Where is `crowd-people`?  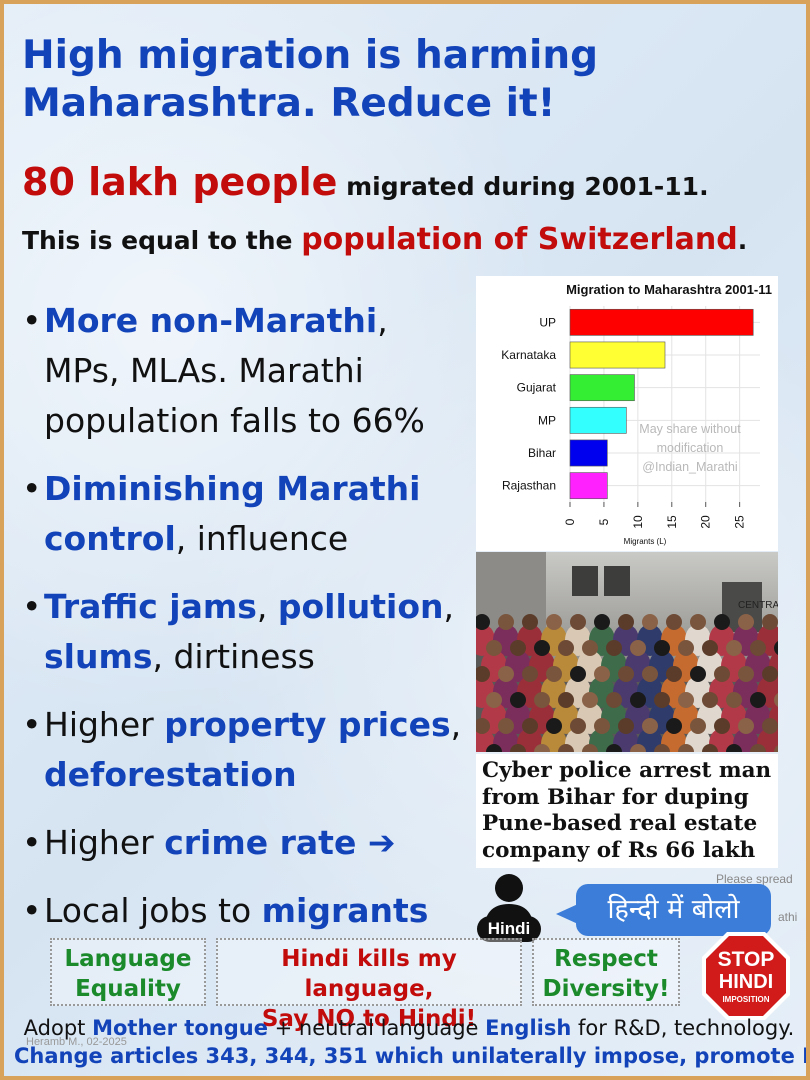
crowd-people is located at coordinates (627, 683).